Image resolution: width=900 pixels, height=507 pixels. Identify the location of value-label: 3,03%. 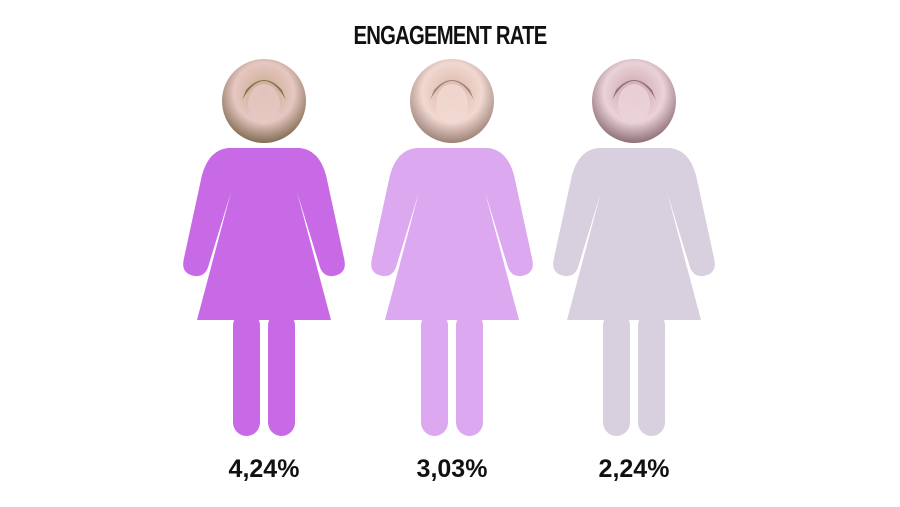
(452, 469).